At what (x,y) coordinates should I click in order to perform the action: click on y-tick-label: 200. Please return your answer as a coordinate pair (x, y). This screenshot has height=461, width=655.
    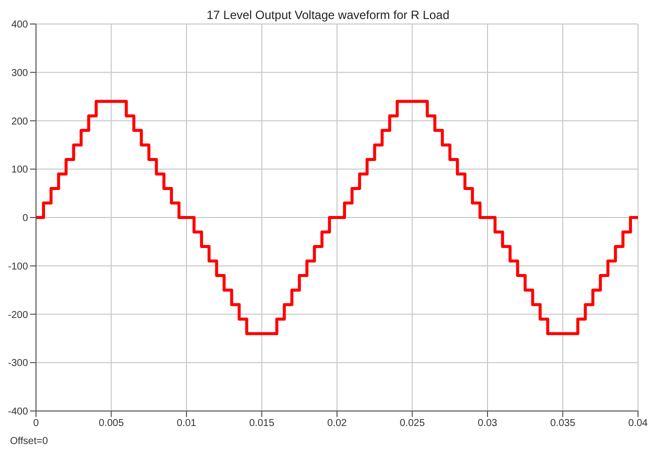
    Looking at the image, I should click on (19, 122).